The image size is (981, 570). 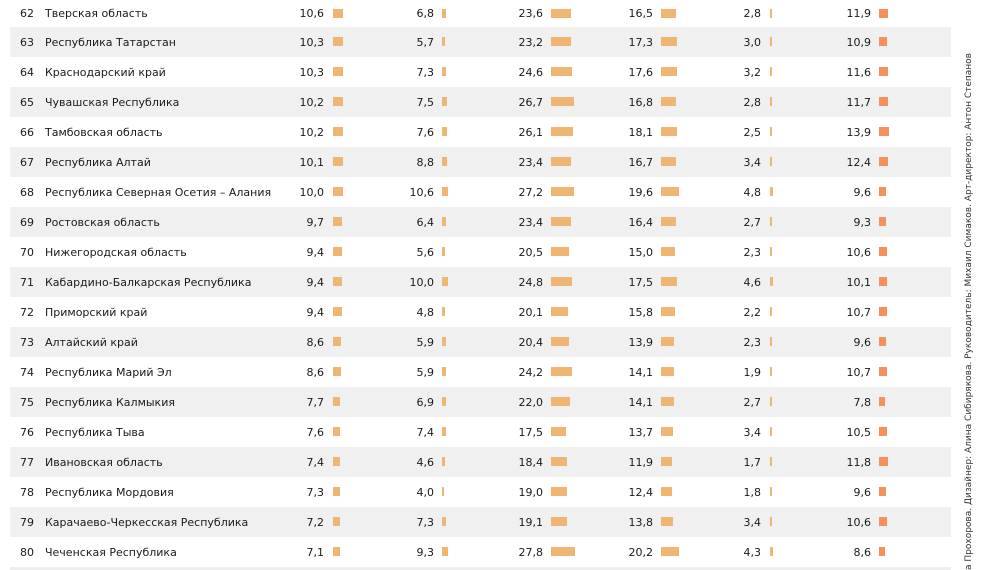 I want to click on value-label: 7,2, so click(x=315, y=522).